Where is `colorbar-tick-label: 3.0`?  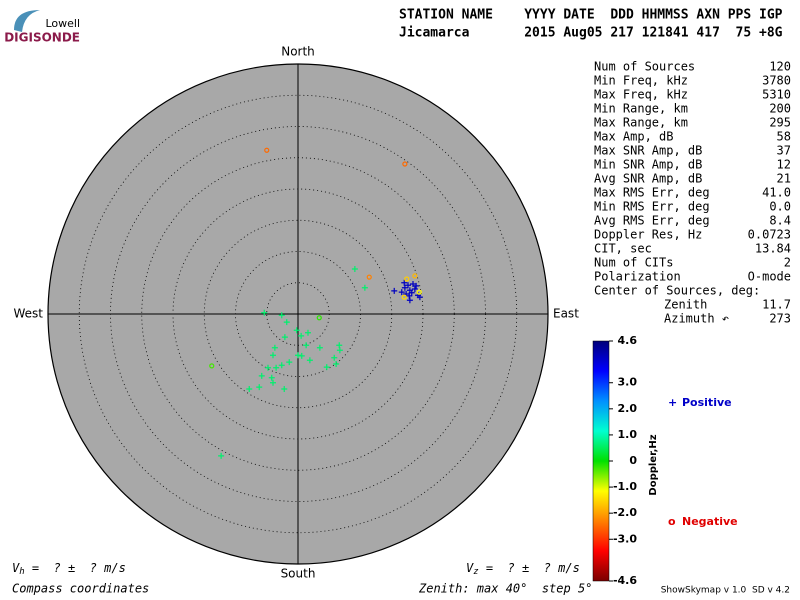
colorbar-tick-label: 3.0 is located at coordinates (628, 382).